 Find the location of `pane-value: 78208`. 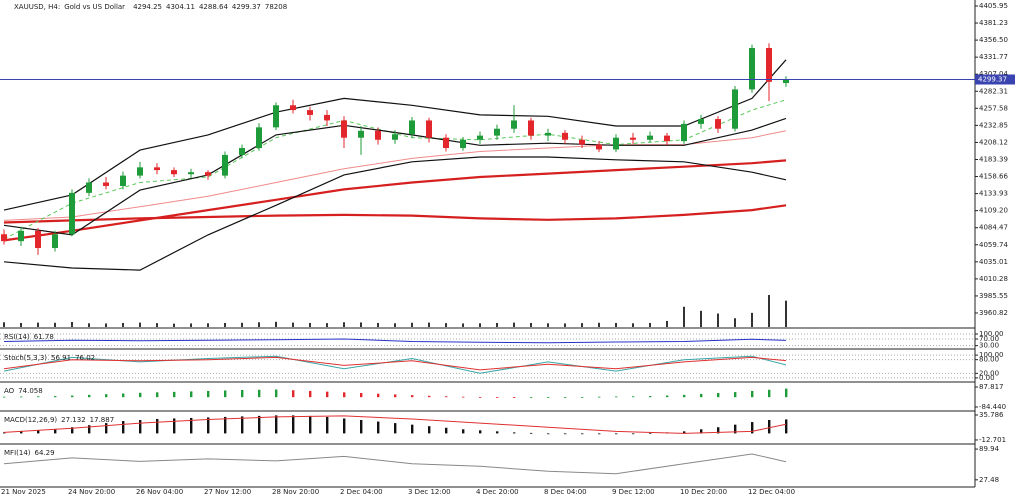

pane-value: 78208 is located at coordinates (276, 7).